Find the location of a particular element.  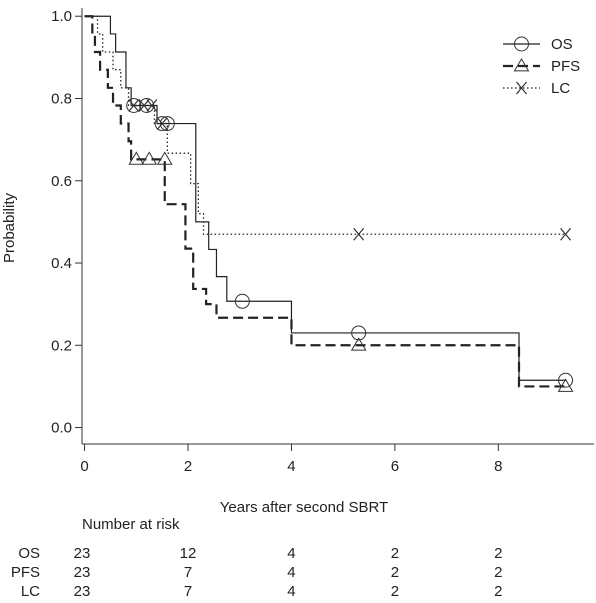

risk-row-label: PFS is located at coordinates (25, 572).